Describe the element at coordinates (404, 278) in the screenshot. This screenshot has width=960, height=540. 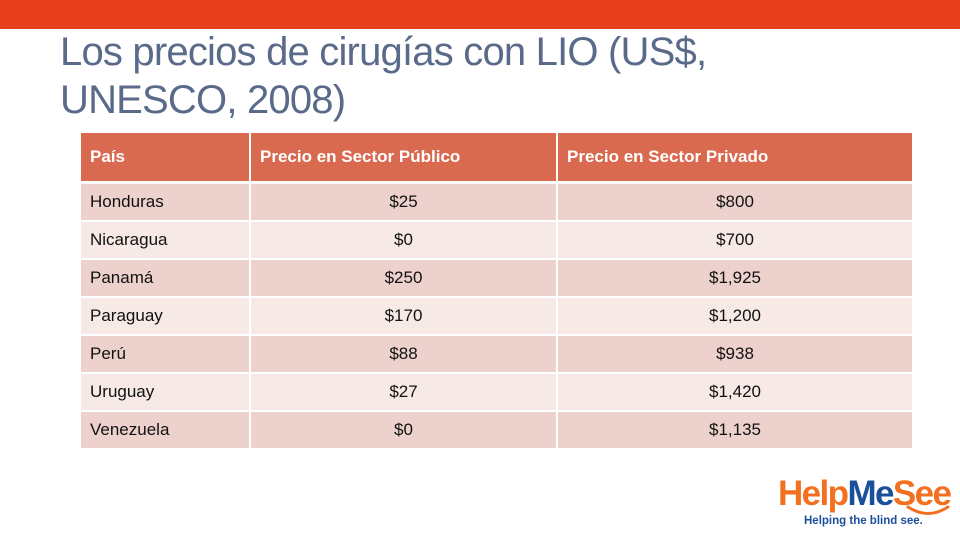
I see `public-price-cell: $250` at that location.